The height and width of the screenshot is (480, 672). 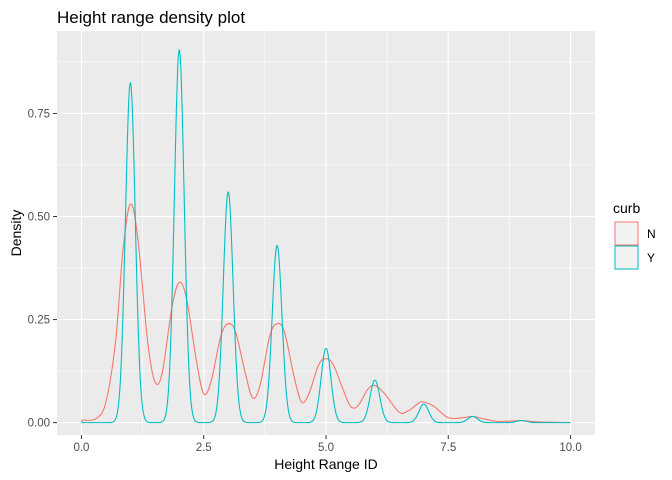 I want to click on legend-key-Y, so click(x=626, y=257).